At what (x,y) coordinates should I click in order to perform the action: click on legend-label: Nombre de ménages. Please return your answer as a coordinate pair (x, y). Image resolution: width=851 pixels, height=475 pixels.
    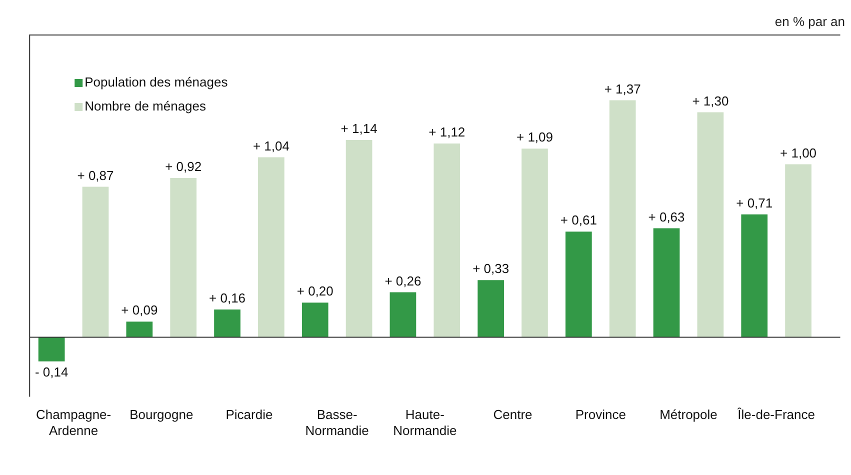
    Looking at the image, I should click on (145, 106).